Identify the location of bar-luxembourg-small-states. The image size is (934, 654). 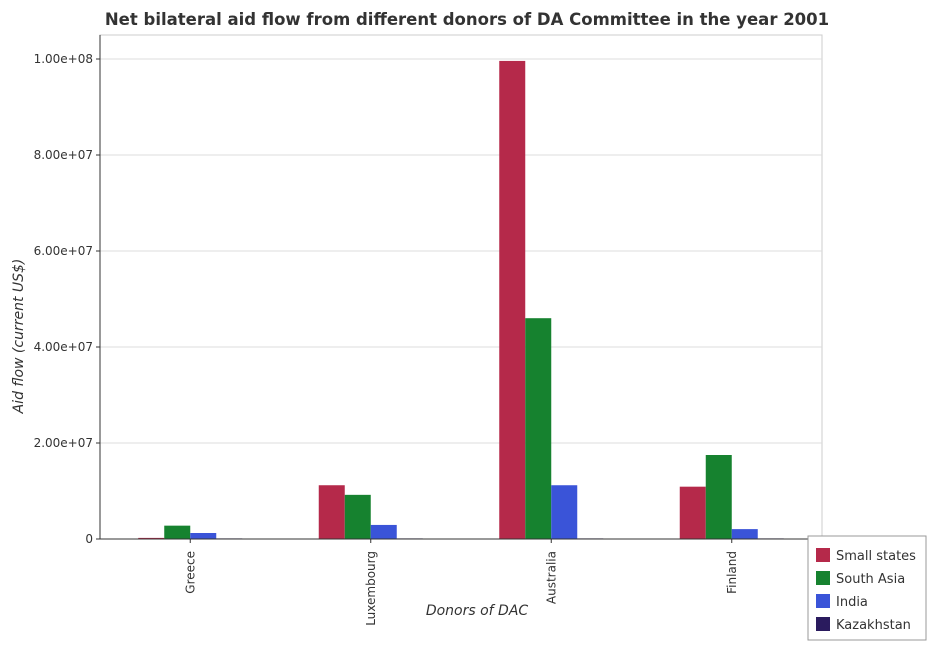
(331, 512).